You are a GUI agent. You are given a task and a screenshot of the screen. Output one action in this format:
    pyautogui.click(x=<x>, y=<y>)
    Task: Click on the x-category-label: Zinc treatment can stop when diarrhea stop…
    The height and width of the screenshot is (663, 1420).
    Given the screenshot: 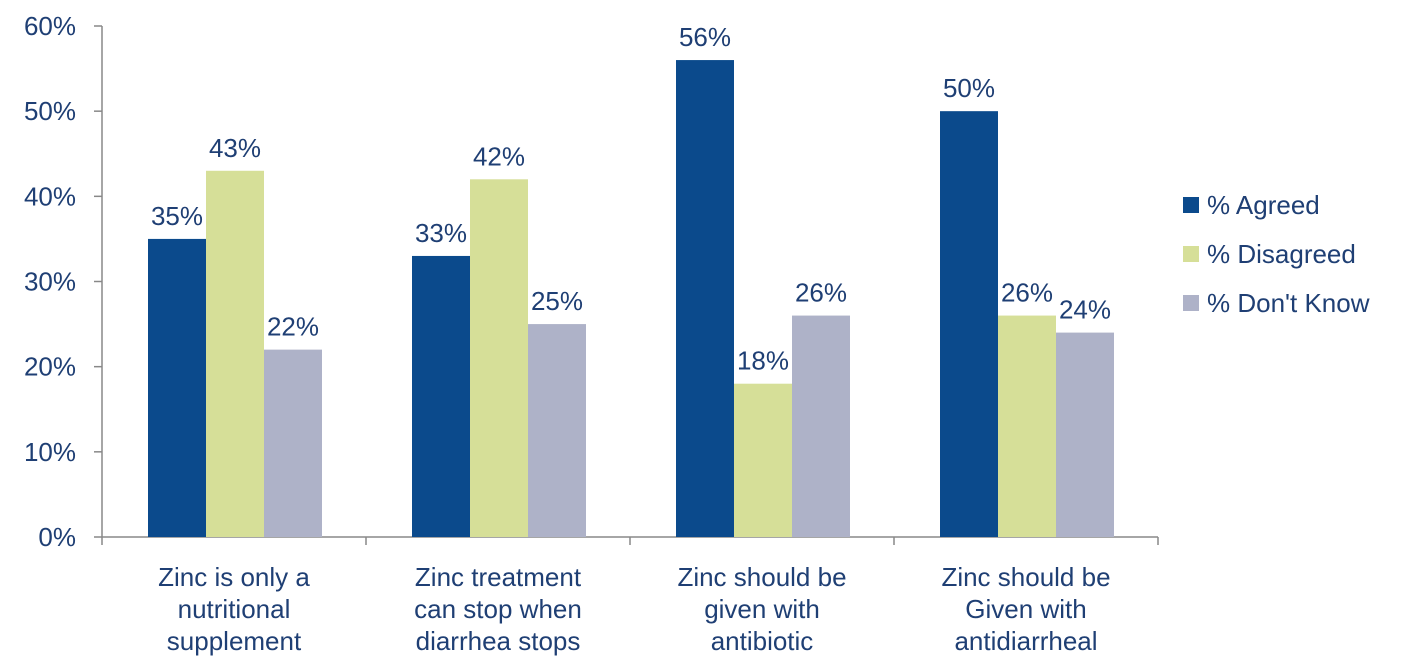 What is the action you would take?
    pyautogui.click(x=498, y=609)
    